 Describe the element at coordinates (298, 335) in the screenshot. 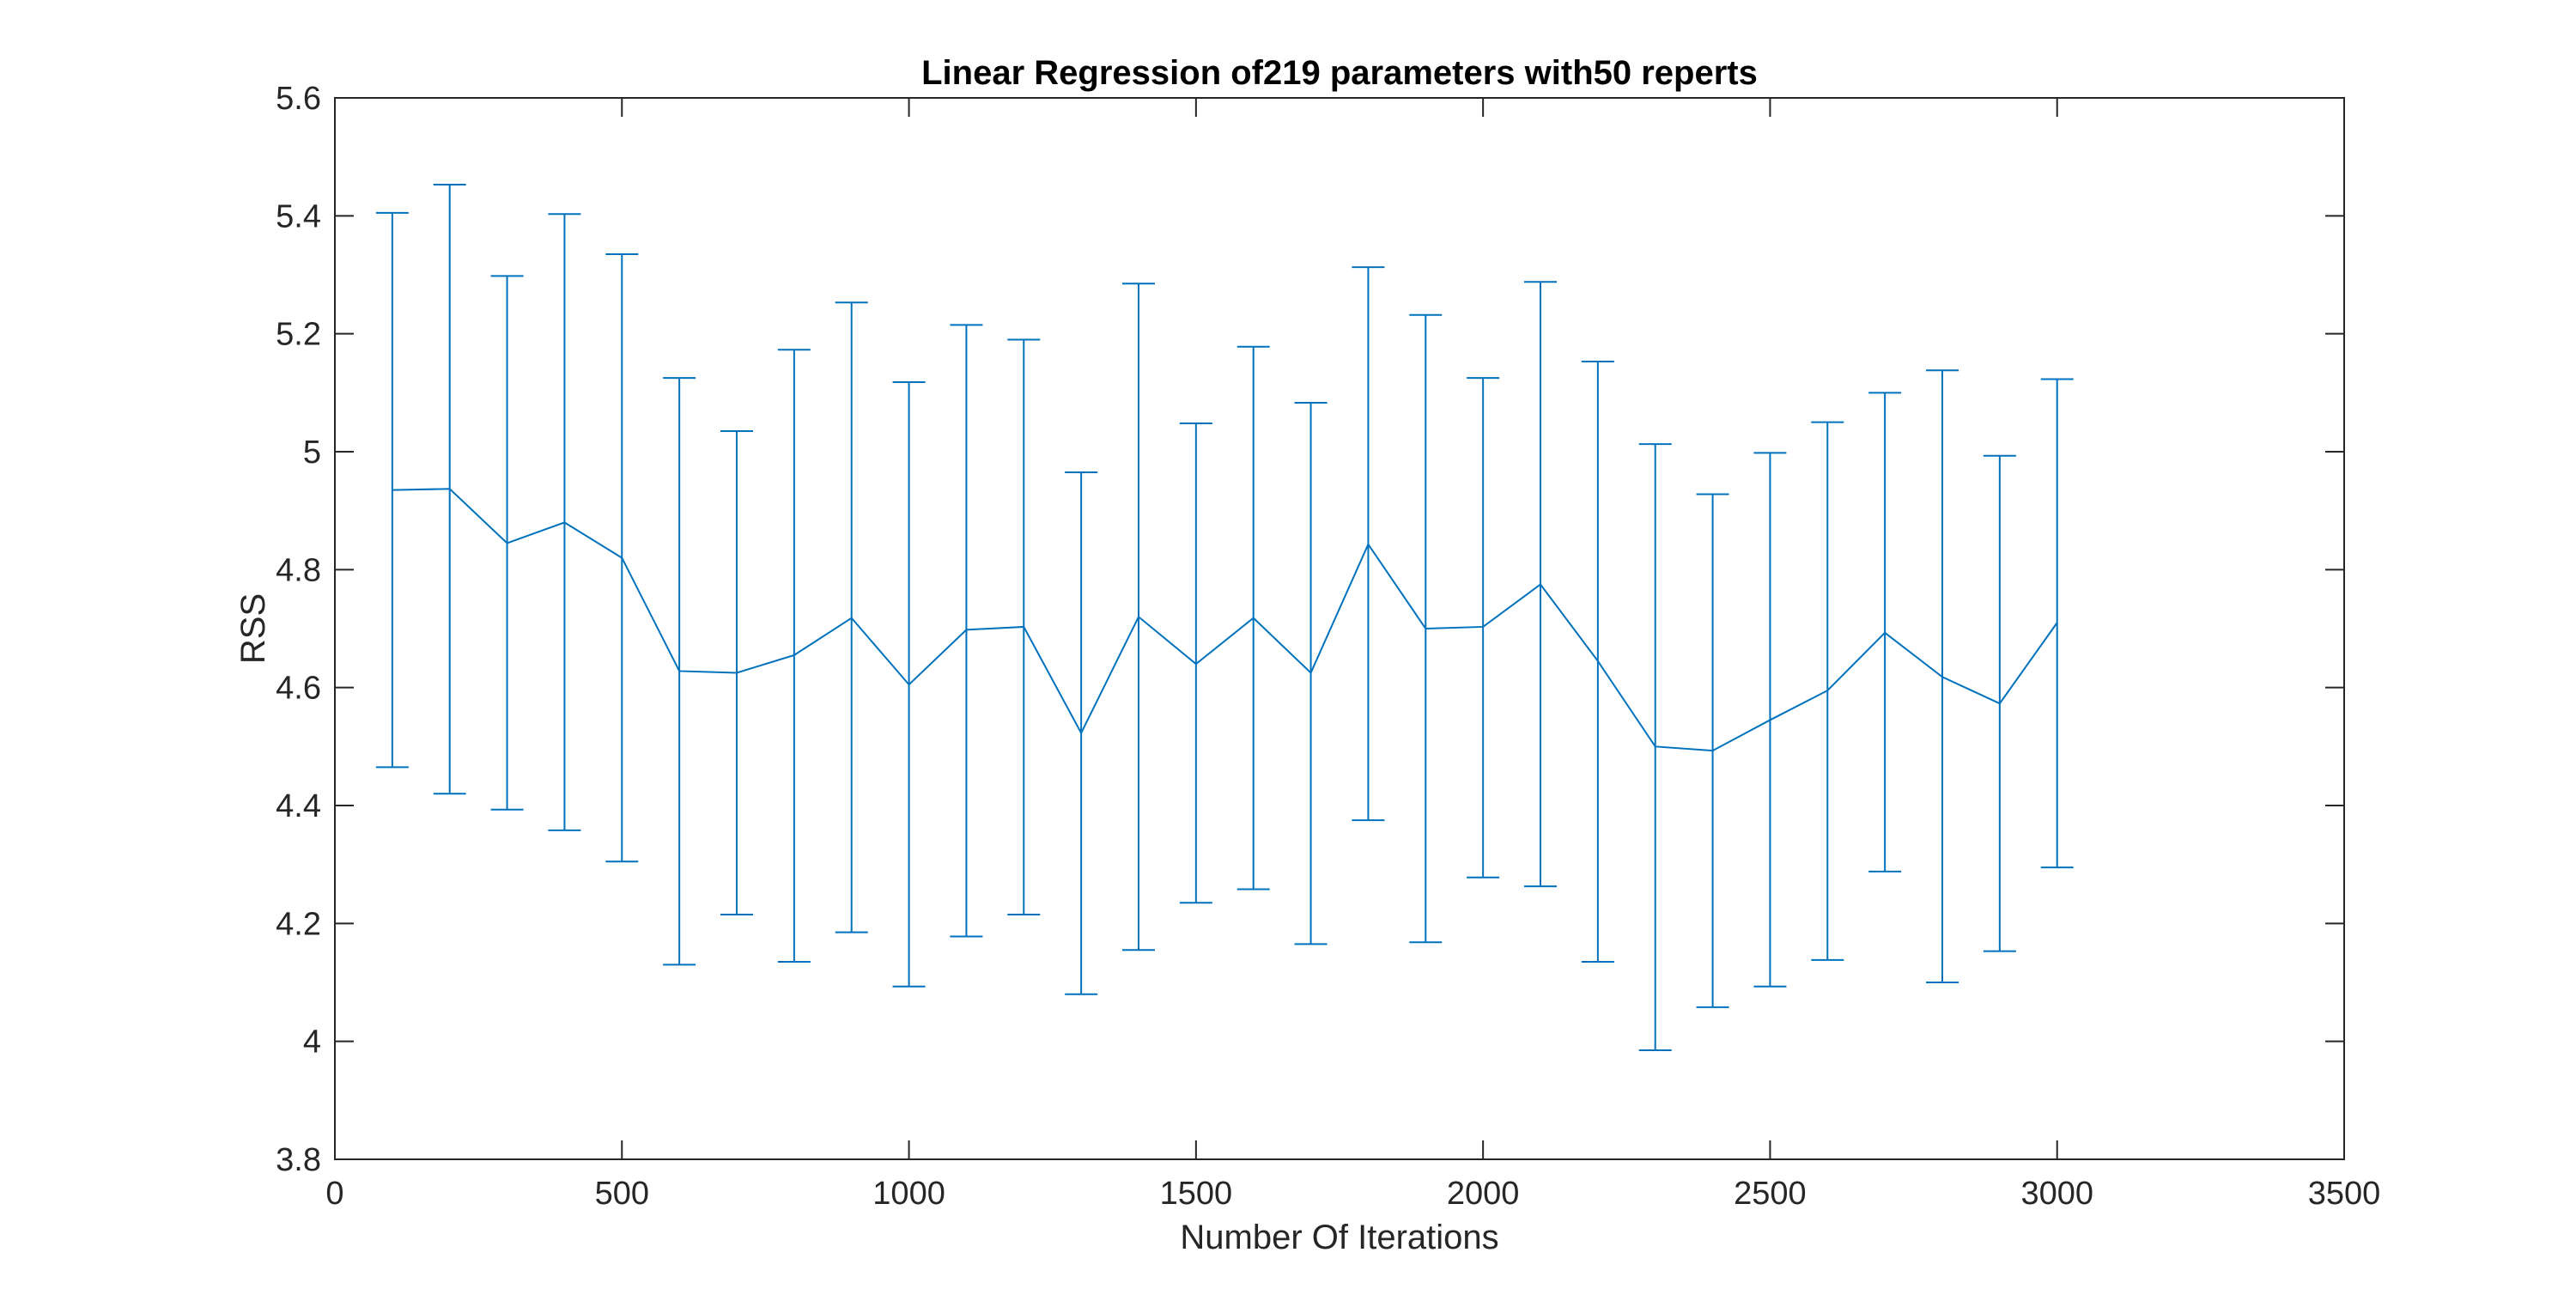

I see `y-tick-label: 5.2` at that location.